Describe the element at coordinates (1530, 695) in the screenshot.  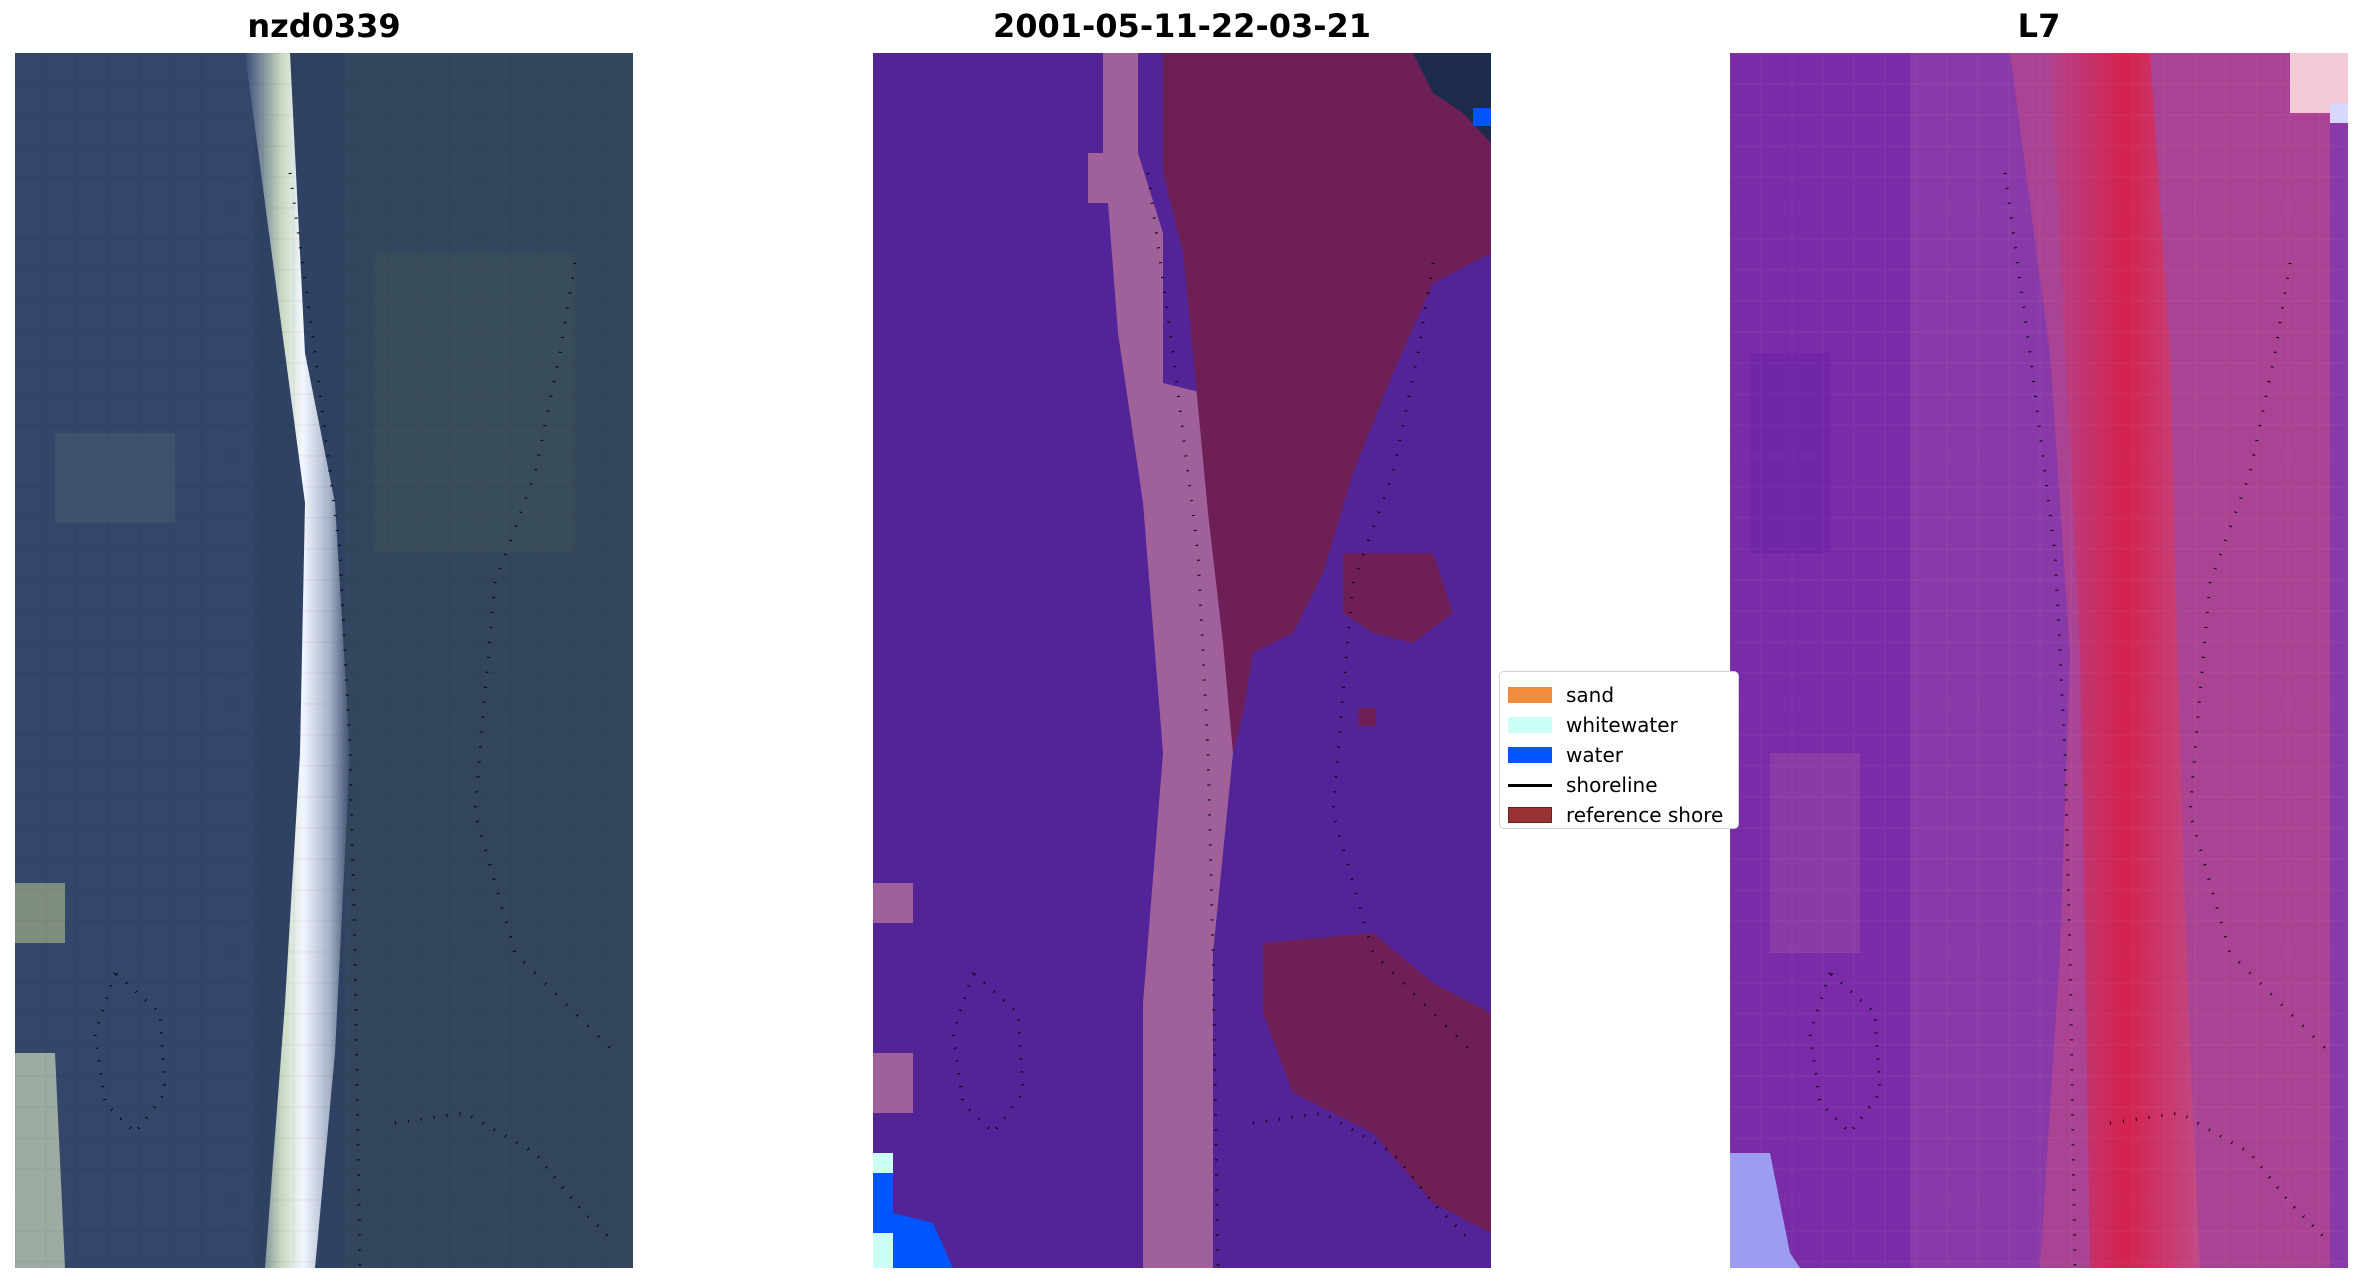
I see `sand-swatch` at that location.